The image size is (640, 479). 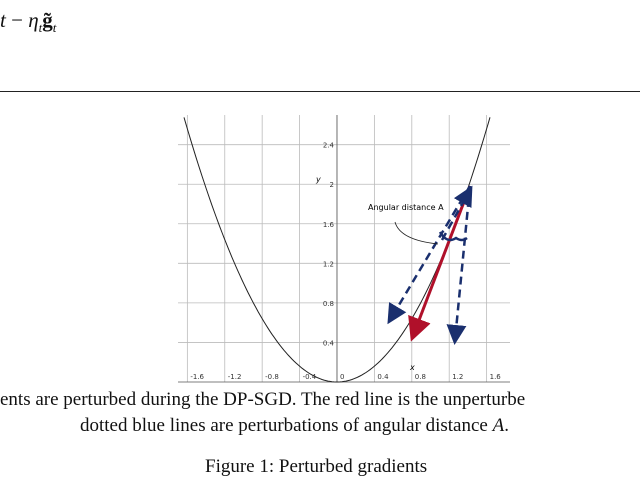 I want to click on figure-label: Figure 1: Perturbed gradients, so click(x=316, y=466).